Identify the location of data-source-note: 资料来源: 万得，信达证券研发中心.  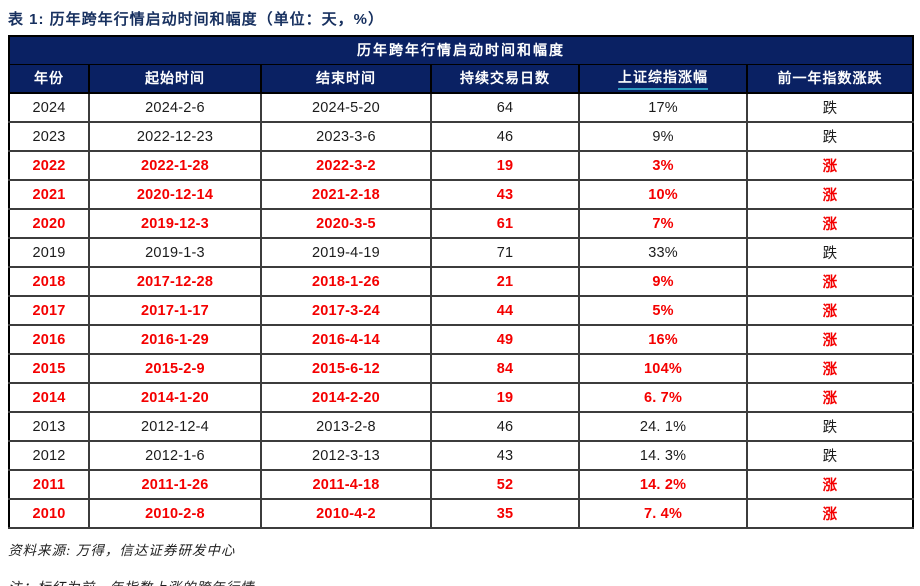
(122, 550).